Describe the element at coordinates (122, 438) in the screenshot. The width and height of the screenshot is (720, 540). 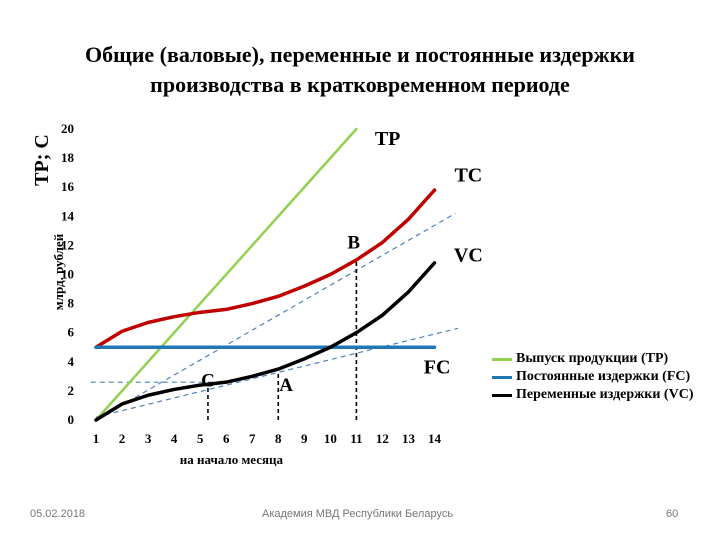
I see `x-tick-label-2: 2` at that location.